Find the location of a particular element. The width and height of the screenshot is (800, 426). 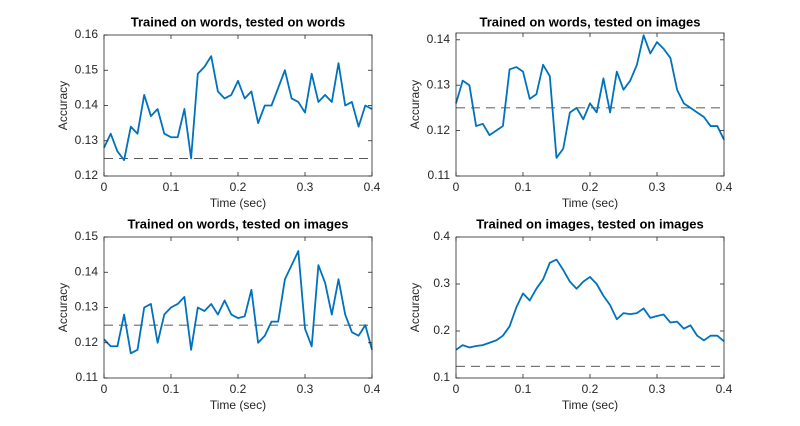

y-tick-label: 0.4 is located at coordinates (441, 236).